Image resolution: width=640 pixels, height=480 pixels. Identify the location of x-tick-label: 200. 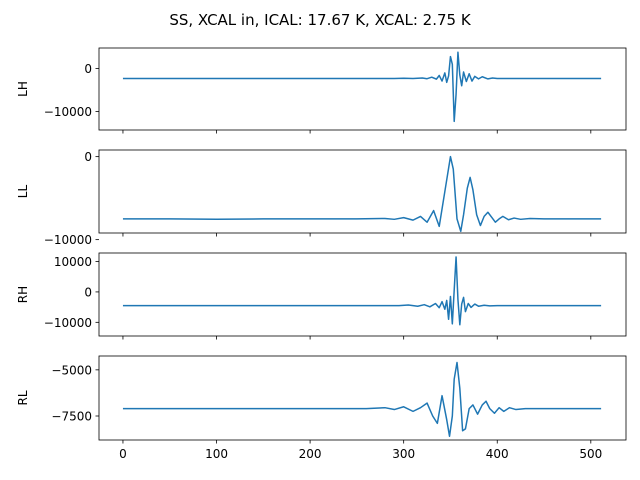
(310, 454).